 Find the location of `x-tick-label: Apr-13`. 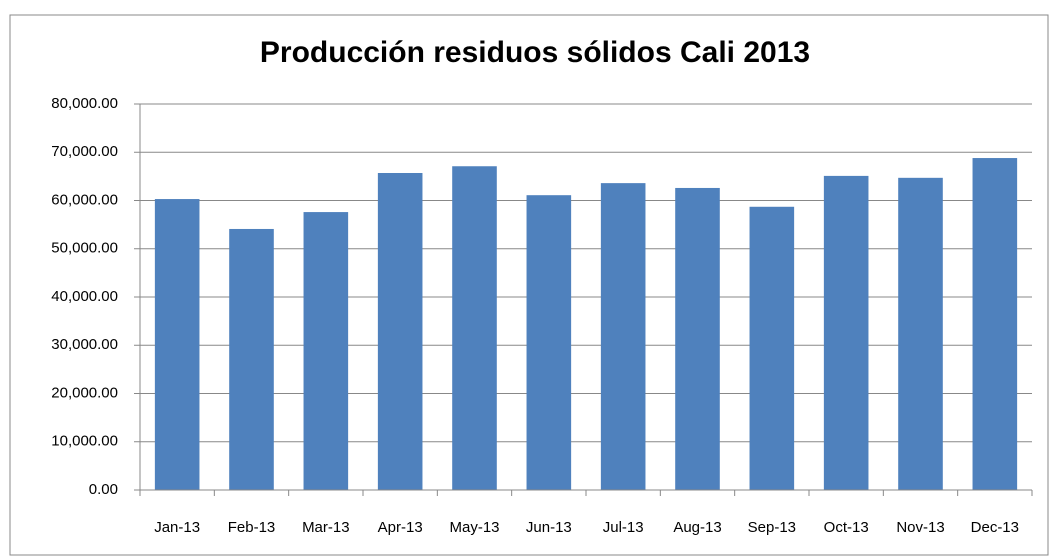

x-tick-label: Apr-13 is located at coordinates (400, 527).